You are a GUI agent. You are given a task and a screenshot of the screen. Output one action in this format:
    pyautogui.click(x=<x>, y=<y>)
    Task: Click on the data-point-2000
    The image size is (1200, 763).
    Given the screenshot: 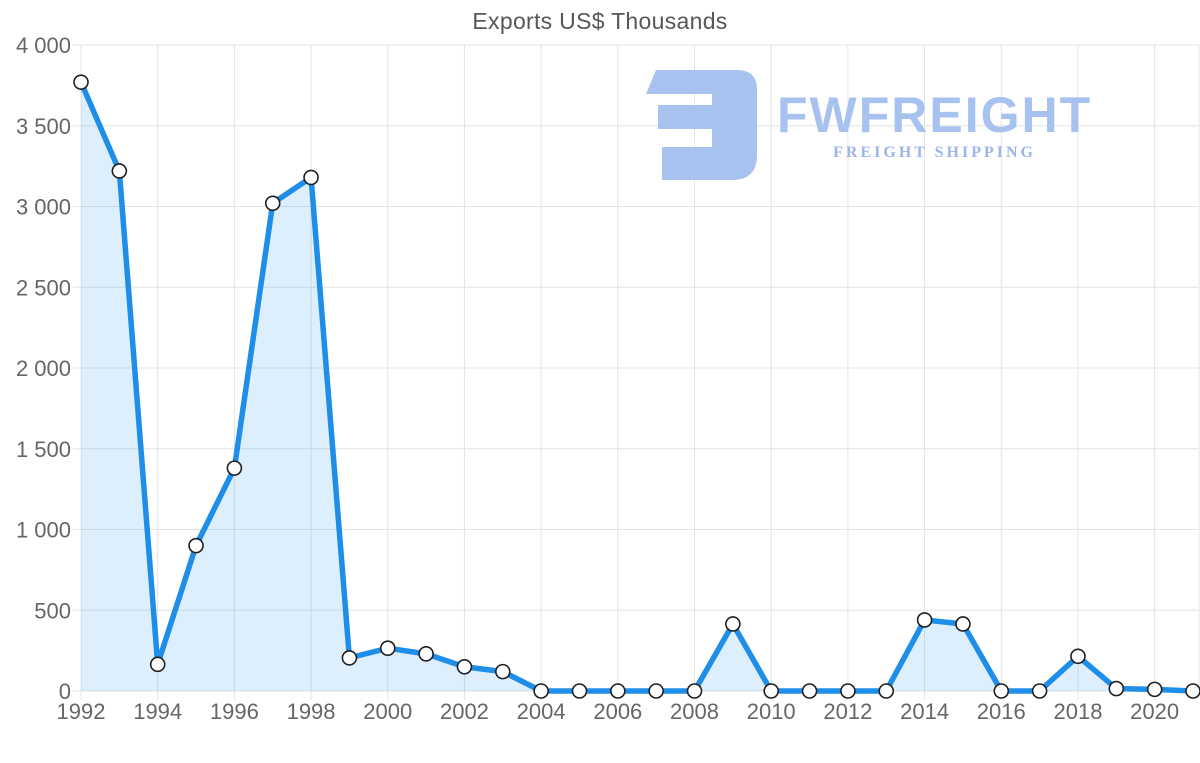 What is the action you would take?
    pyautogui.click(x=387, y=648)
    